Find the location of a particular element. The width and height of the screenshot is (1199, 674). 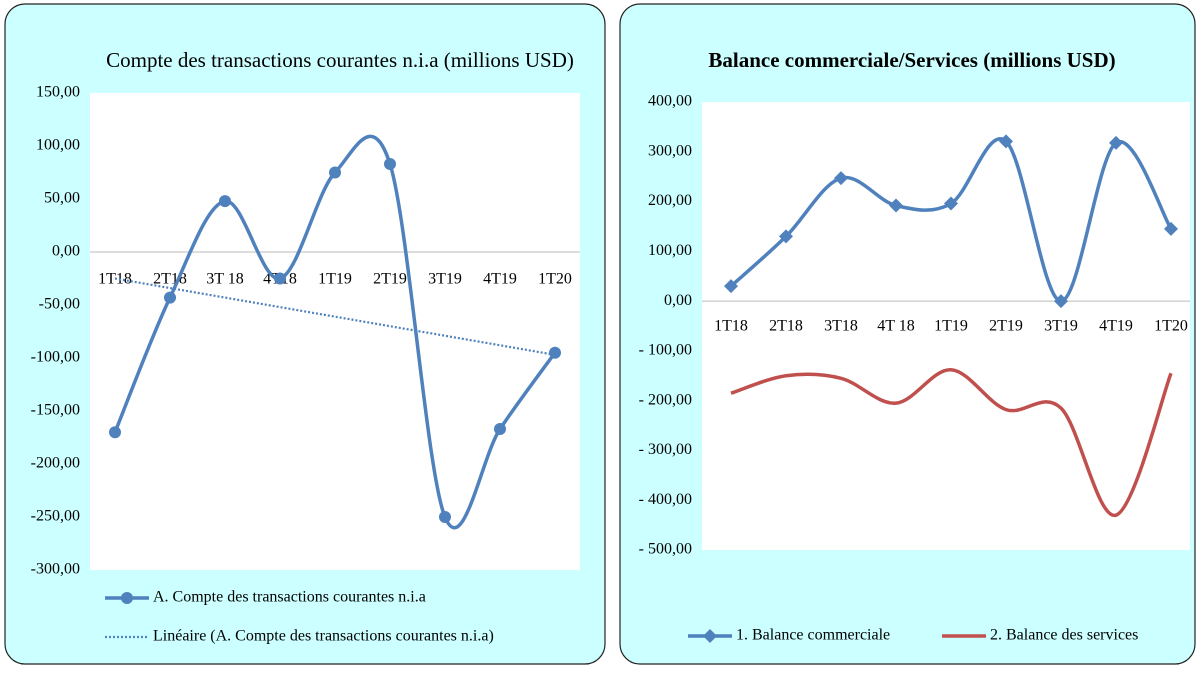

y-tick-label: - 300,00 is located at coordinates (665, 449).